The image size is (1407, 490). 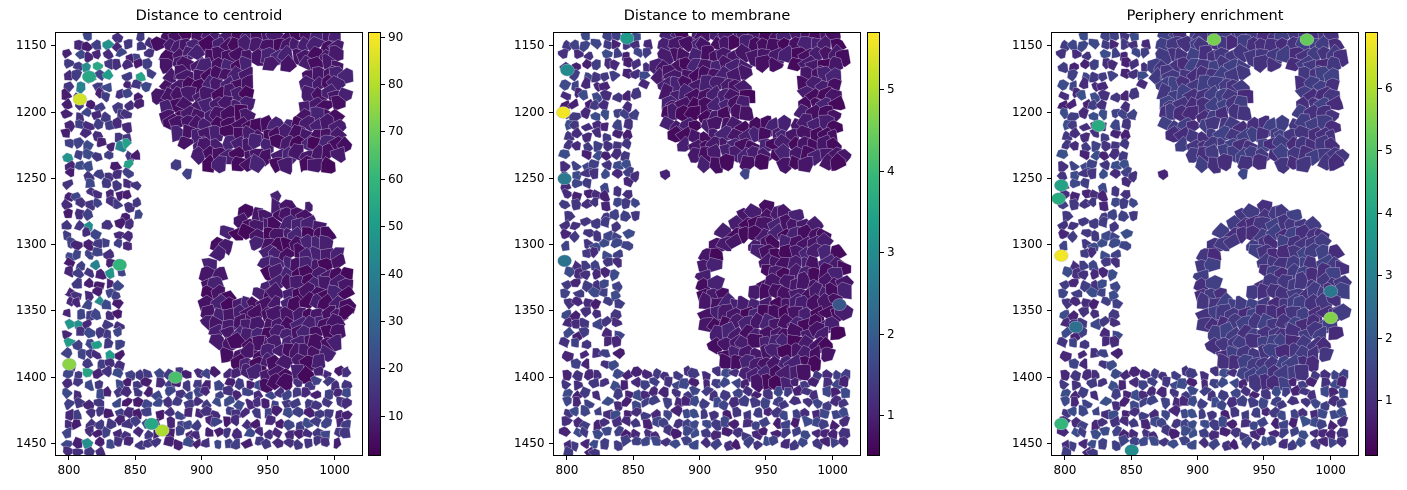 What do you see at coordinates (1205, 16) in the screenshot?
I see `panel-title: Periphery enrichment` at bounding box center [1205, 16].